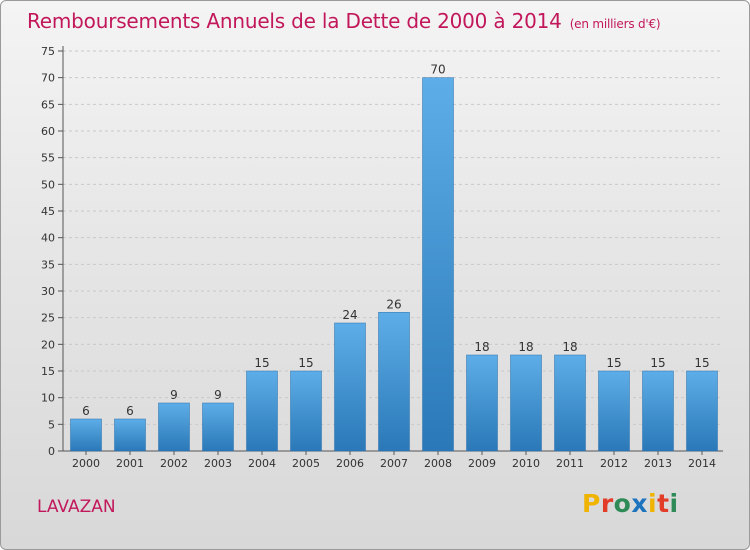  I want to click on x-tick-label: 2007, so click(394, 463).